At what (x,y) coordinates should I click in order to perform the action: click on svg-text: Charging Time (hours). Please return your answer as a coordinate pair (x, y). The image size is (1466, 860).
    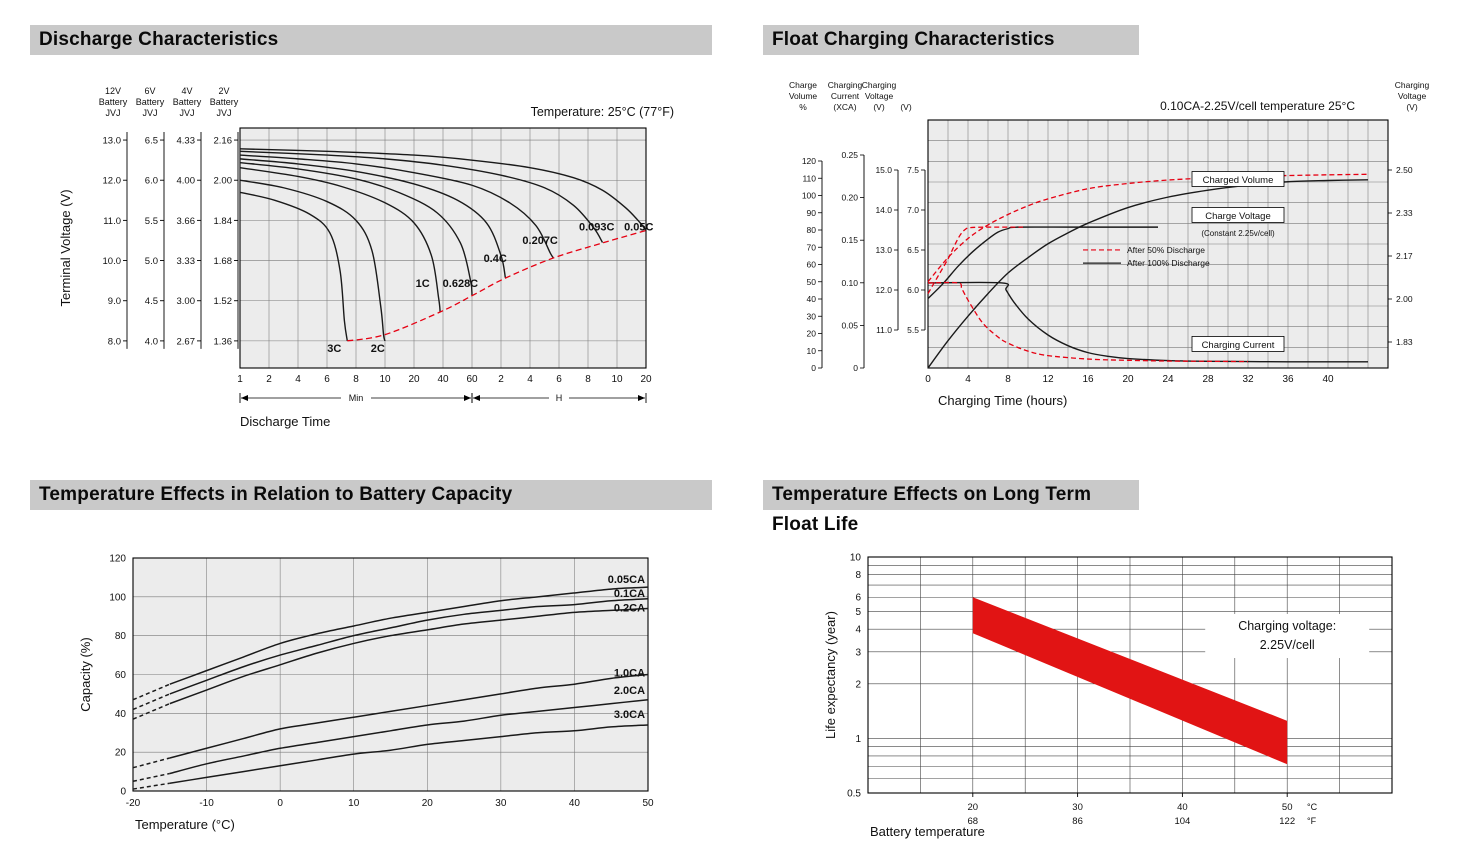
    Looking at the image, I should click on (1002, 400).